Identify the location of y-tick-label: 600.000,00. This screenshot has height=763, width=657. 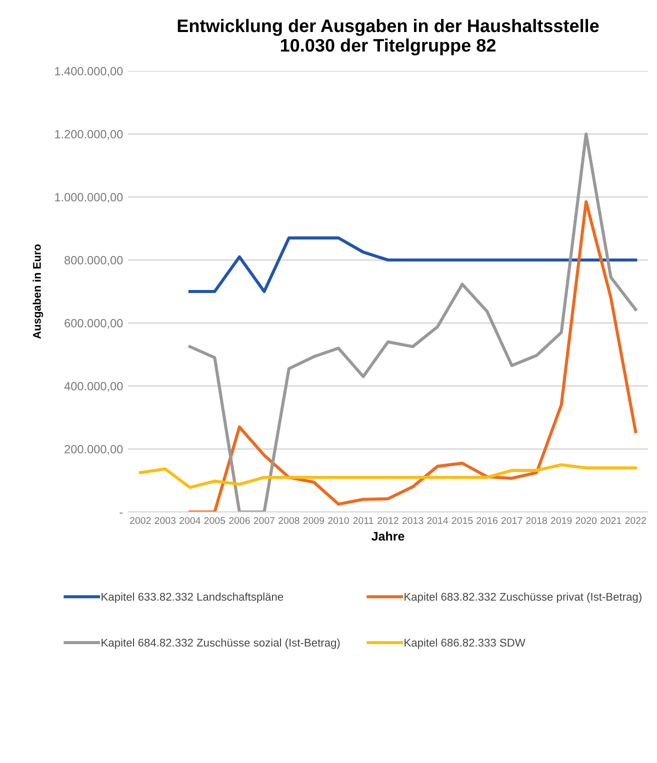
(93, 324).